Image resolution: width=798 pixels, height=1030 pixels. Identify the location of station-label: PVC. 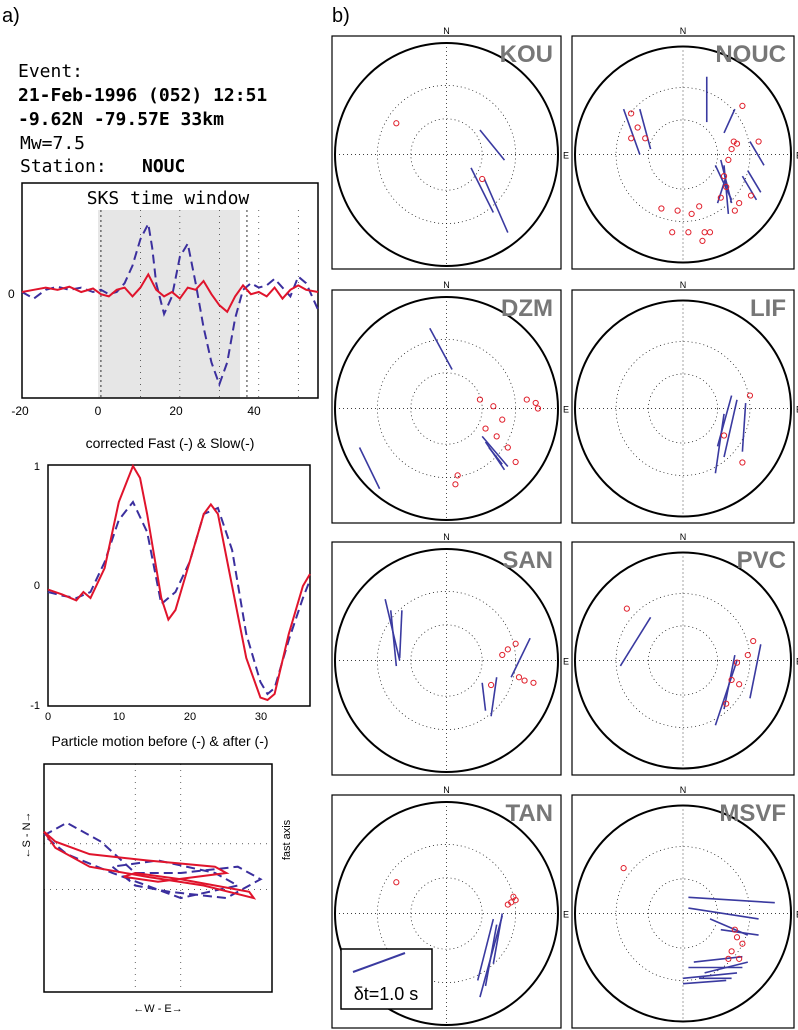
(761, 560).